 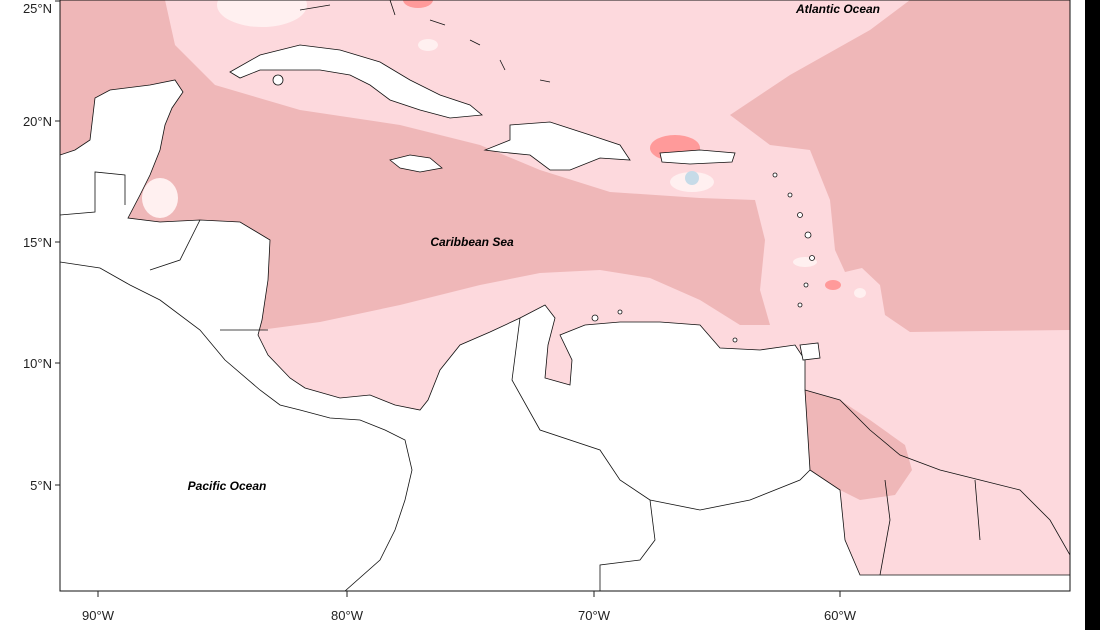 What do you see at coordinates (41, 485) in the screenshot?
I see `y-tick-label: 5°N` at bounding box center [41, 485].